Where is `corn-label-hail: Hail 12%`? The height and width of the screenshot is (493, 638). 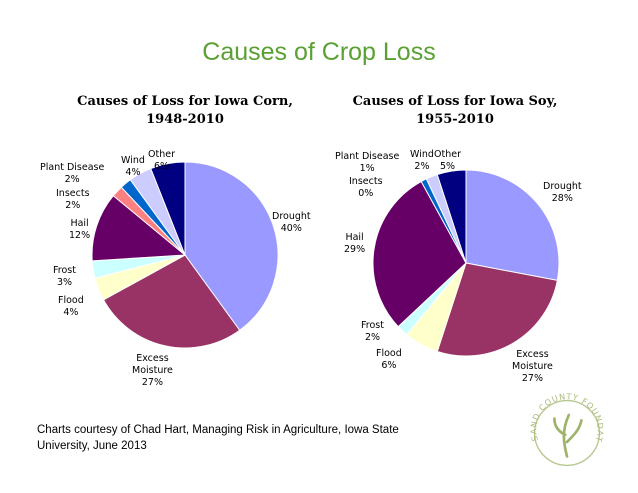 corn-label-hail: Hail 12% is located at coordinates (80, 229).